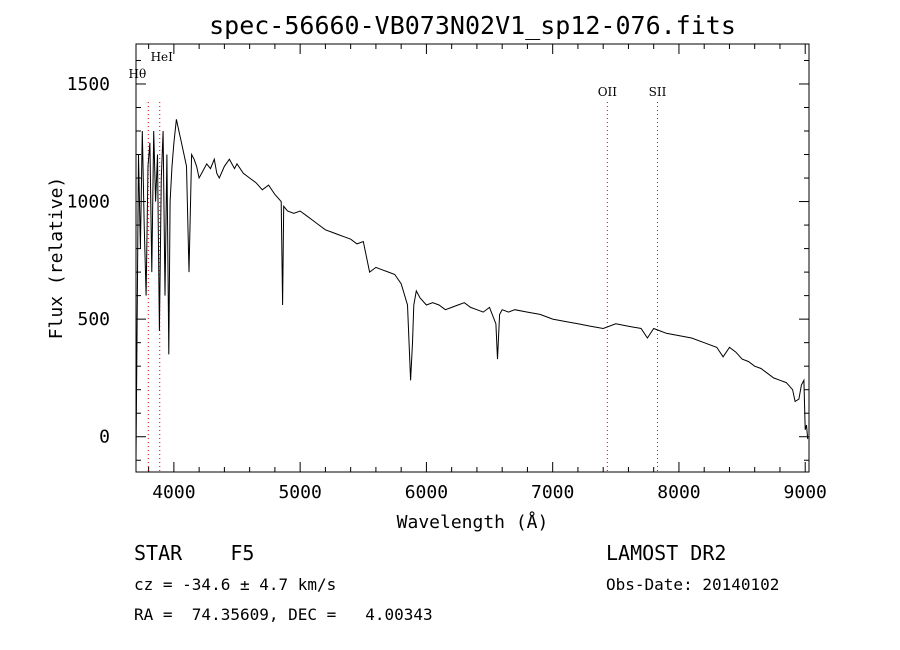  What do you see at coordinates (552, 492) in the screenshot?
I see `x-tick-label: 7000` at bounding box center [552, 492].